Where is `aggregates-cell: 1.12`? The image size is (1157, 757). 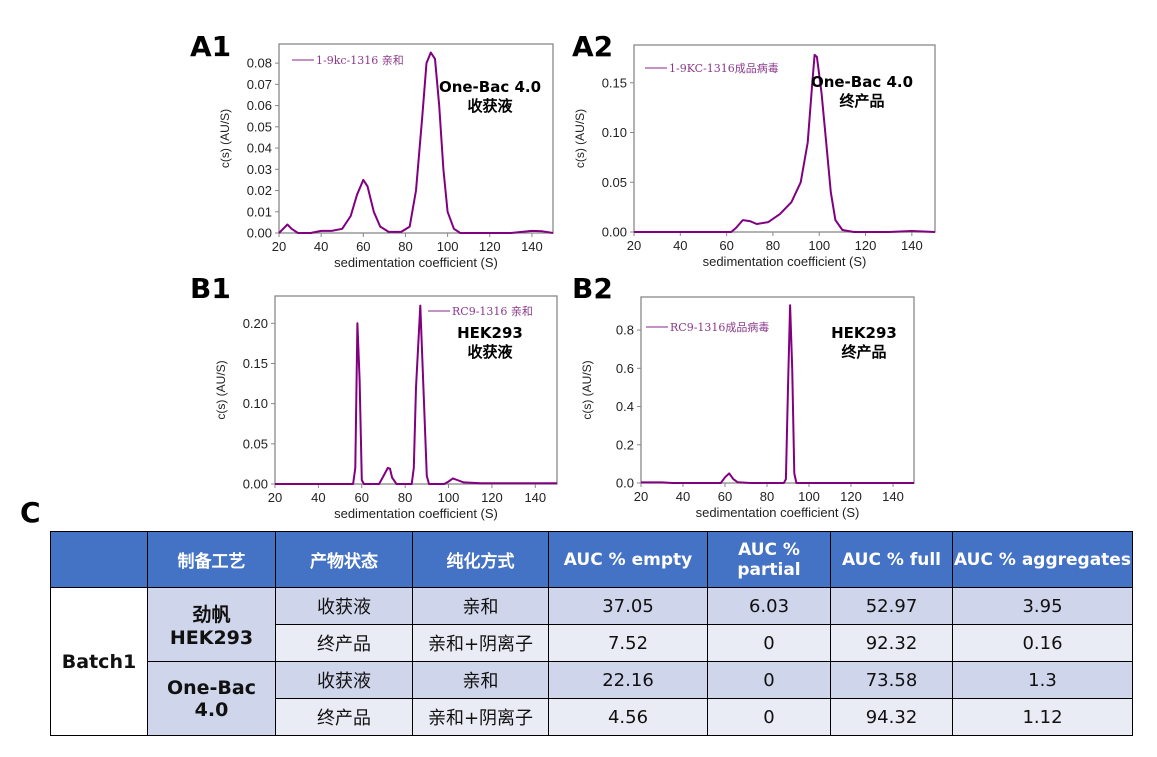 aggregates-cell: 1.12 is located at coordinates (1042, 717).